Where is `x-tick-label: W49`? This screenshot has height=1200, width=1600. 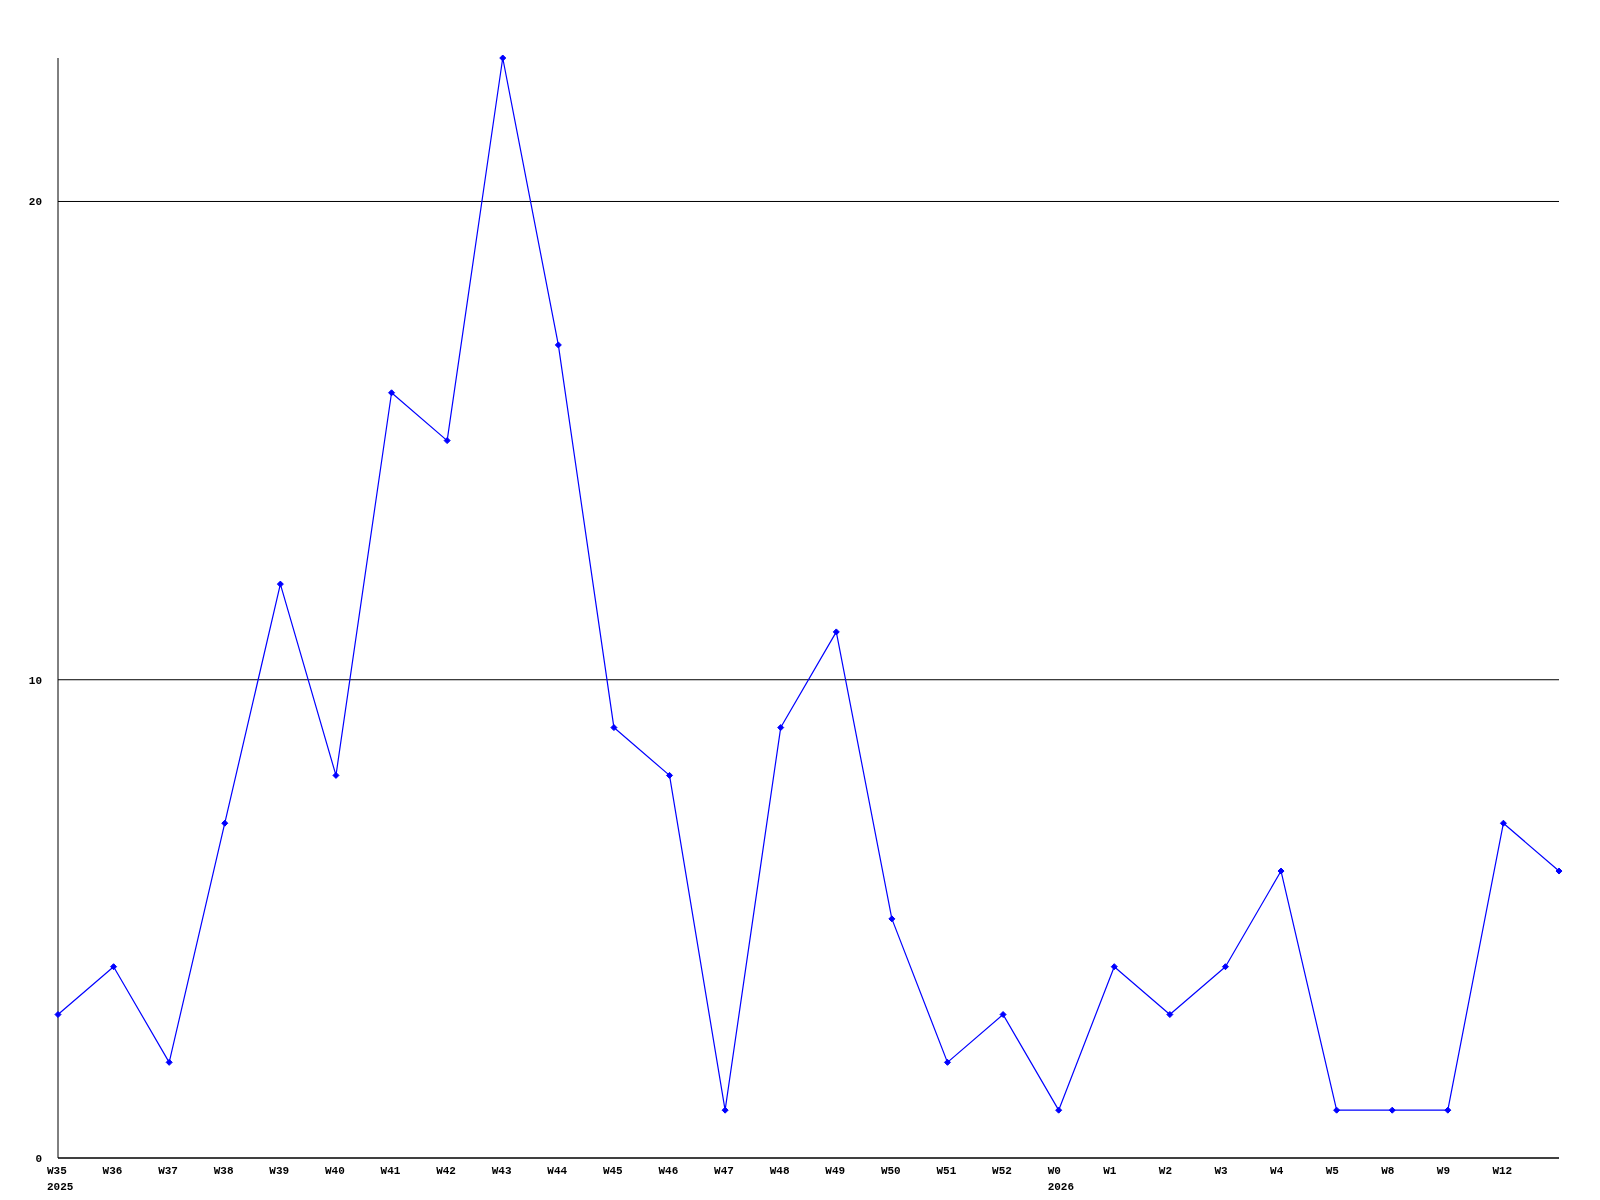 x-tick-label: W49 is located at coordinates (835, 1171).